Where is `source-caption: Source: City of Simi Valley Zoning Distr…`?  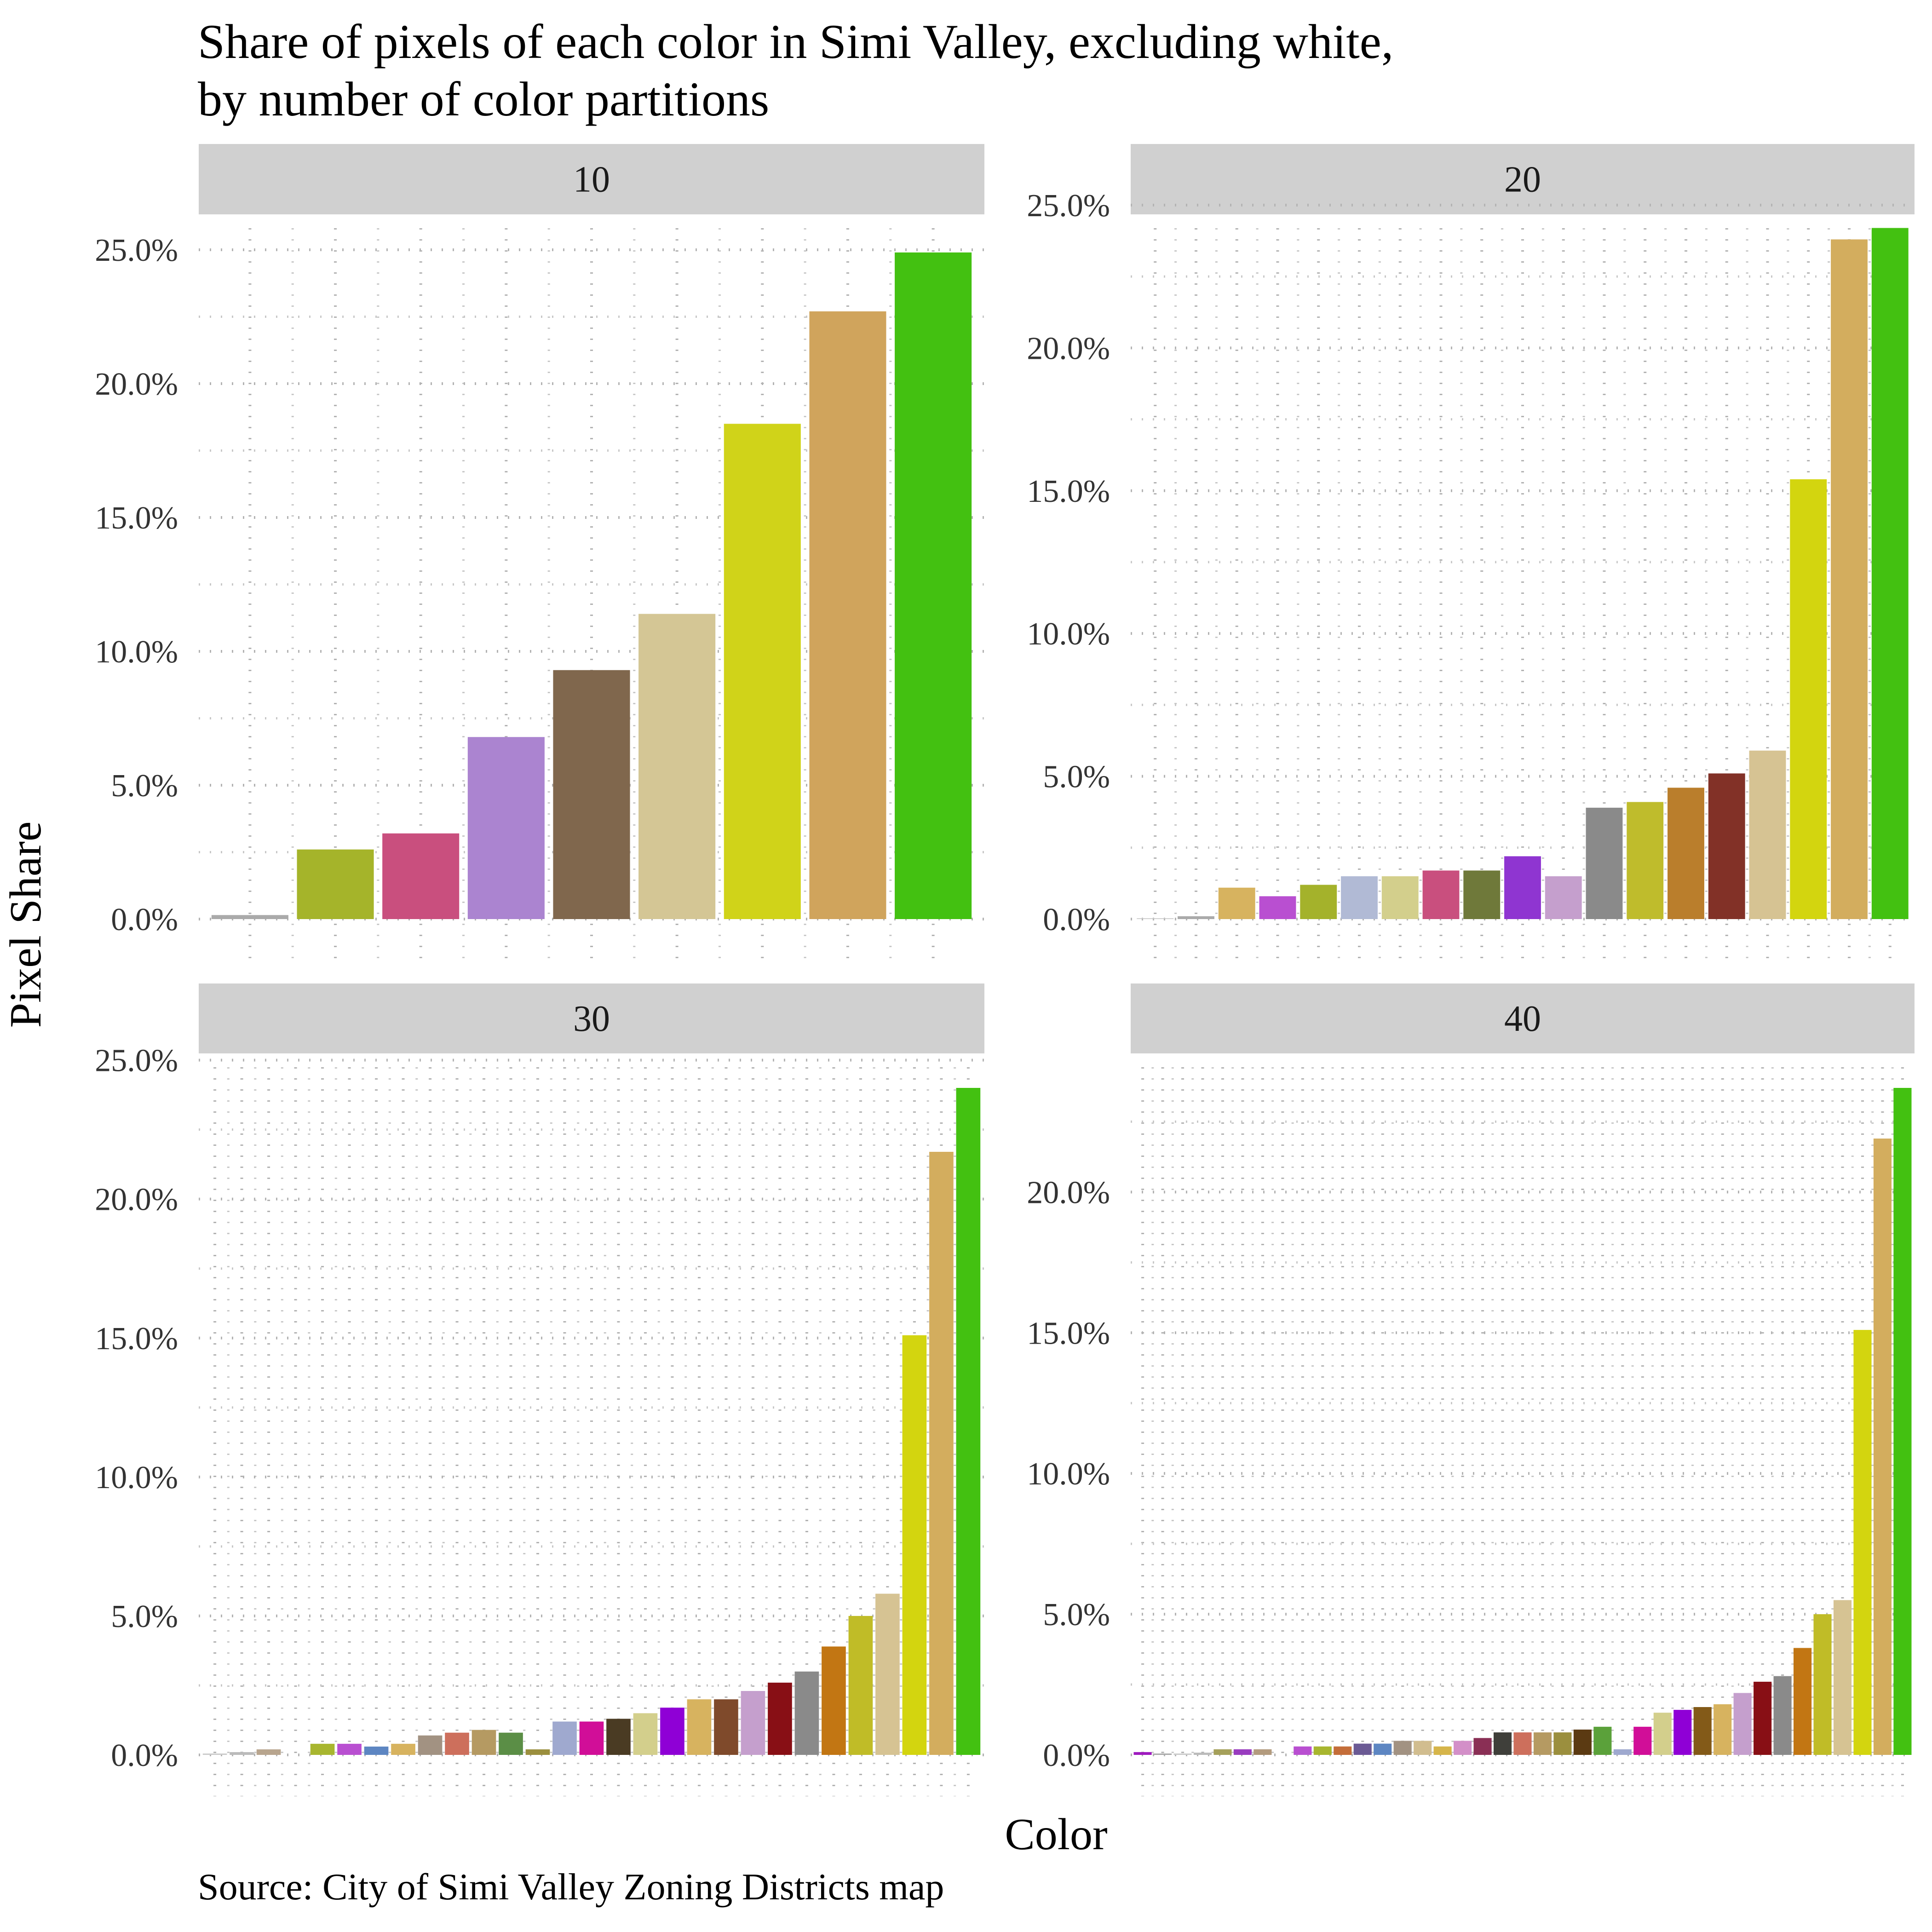 source-caption: Source: City of Simi Valley Zoning Distr… is located at coordinates (571, 1887).